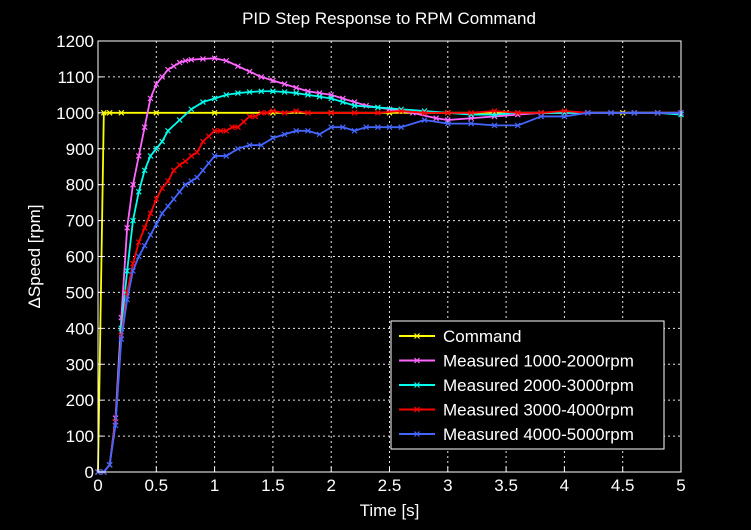  Describe the element at coordinates (680, 485) in the screenshot. I see `x-tick-label: 5` at that location.